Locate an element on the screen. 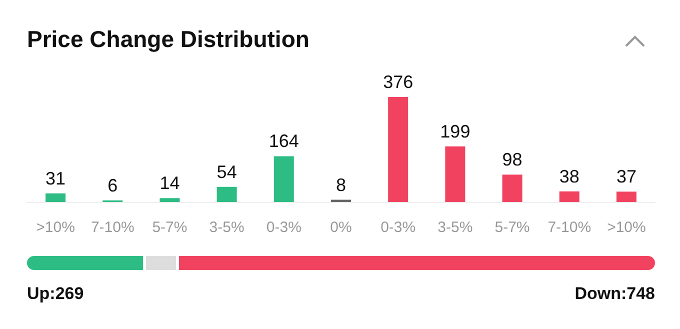  chart-title: Price Change Distribution is located at coordinates (168, 39).